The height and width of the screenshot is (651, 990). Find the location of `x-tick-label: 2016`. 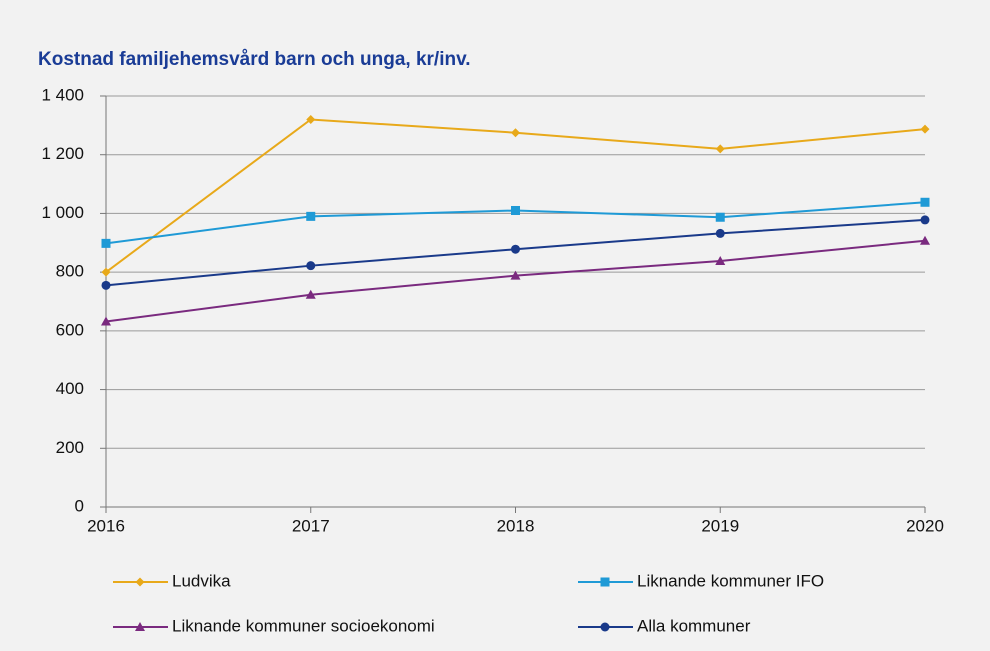

x-tick-label: 2016 is located at coordinates (106, 525).